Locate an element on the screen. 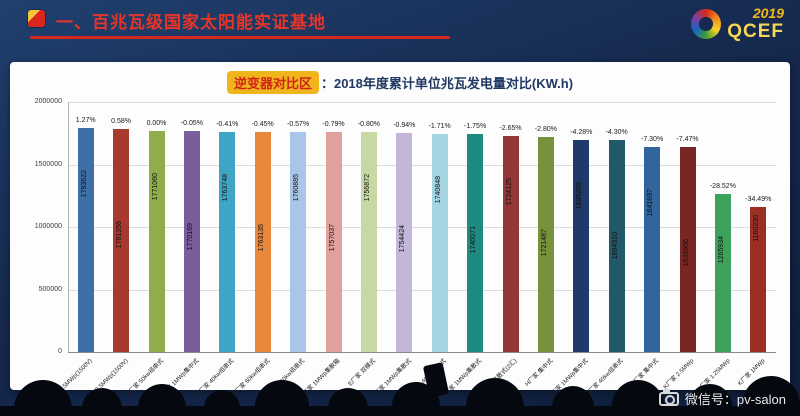 Image resolution: width=800 pixels, height=416 pixels. slide-header: 一、百兆瓦级国家太阳能实证基地 is located at coordinates (400, 23).